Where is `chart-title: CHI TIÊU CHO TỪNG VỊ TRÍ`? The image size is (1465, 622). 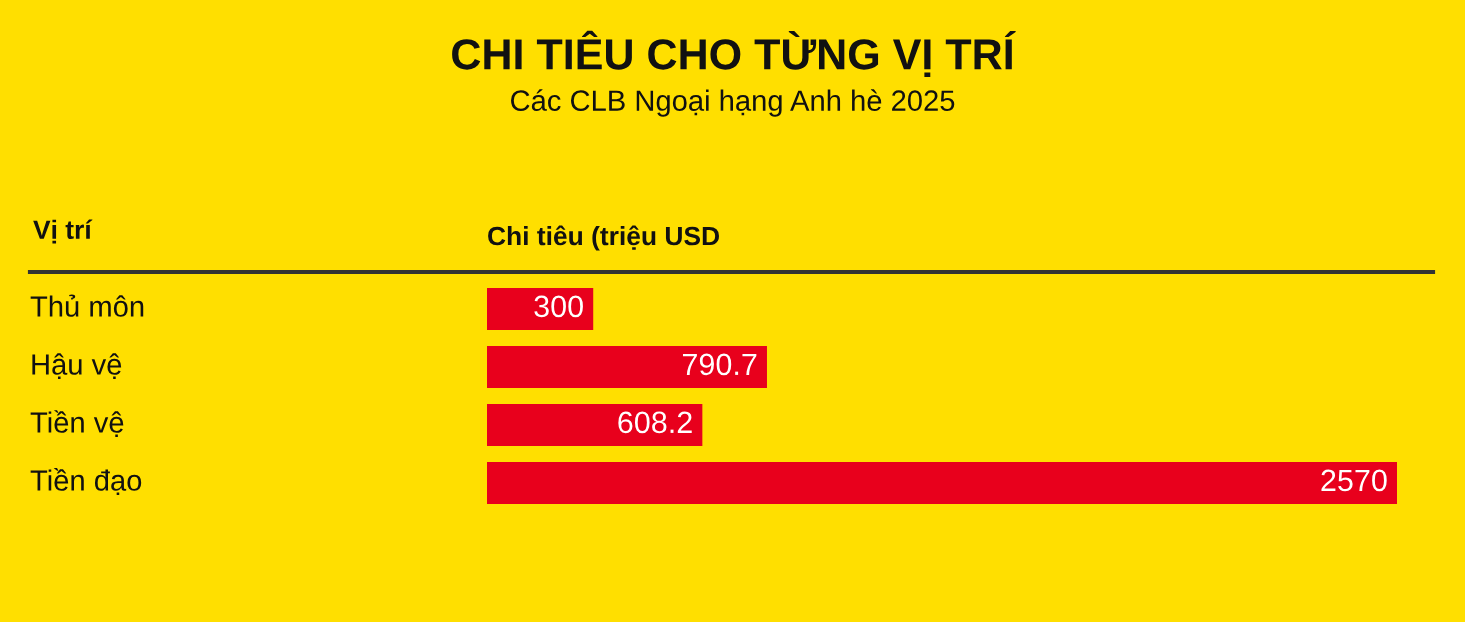 chart-title: CHI TIÊU CHO TỪNG VỊ TRÍ is located at coordinates (734, 53).